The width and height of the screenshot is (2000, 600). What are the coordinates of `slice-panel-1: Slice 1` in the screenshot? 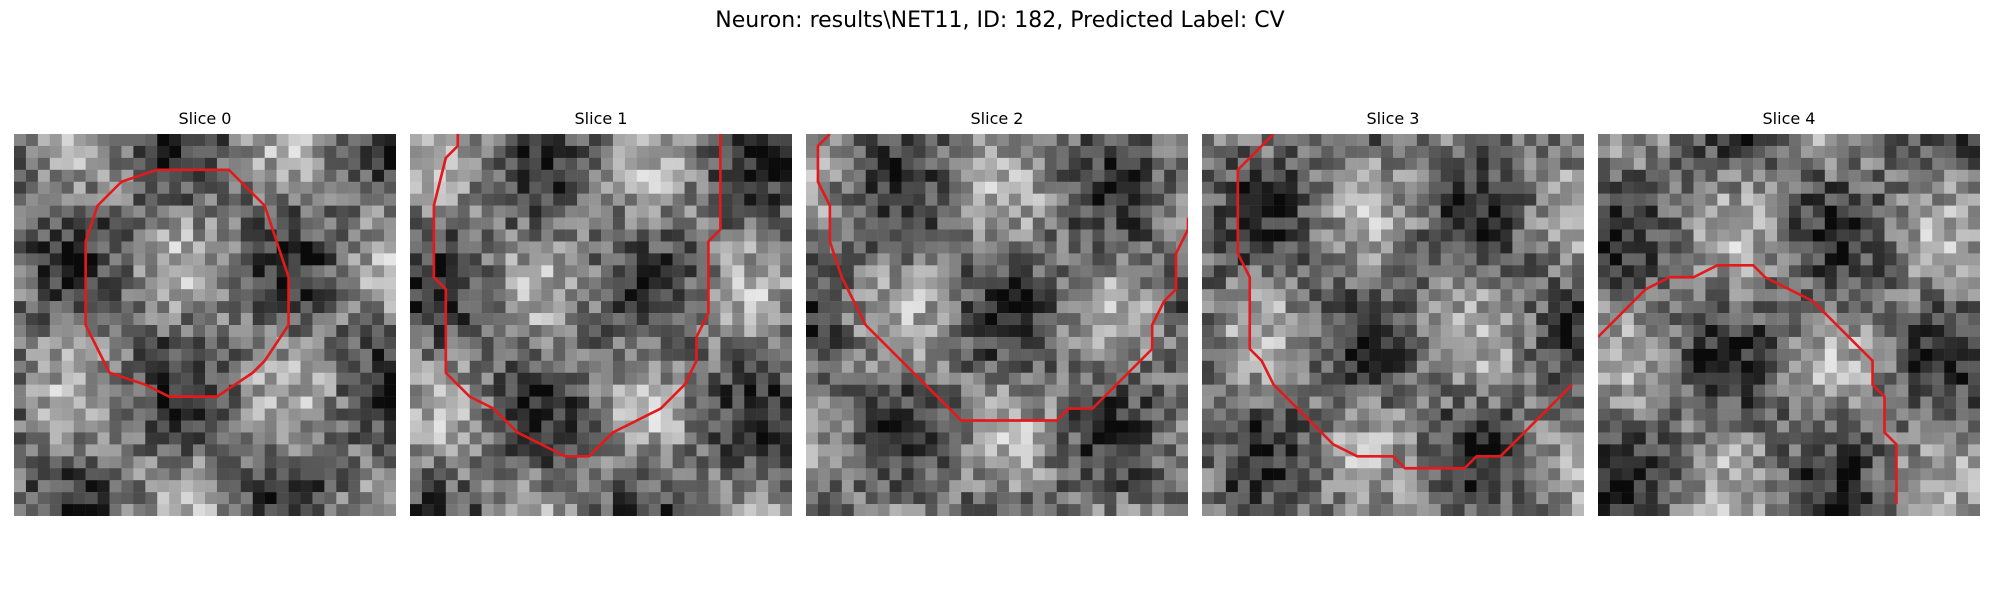 It's located at (601, 312).